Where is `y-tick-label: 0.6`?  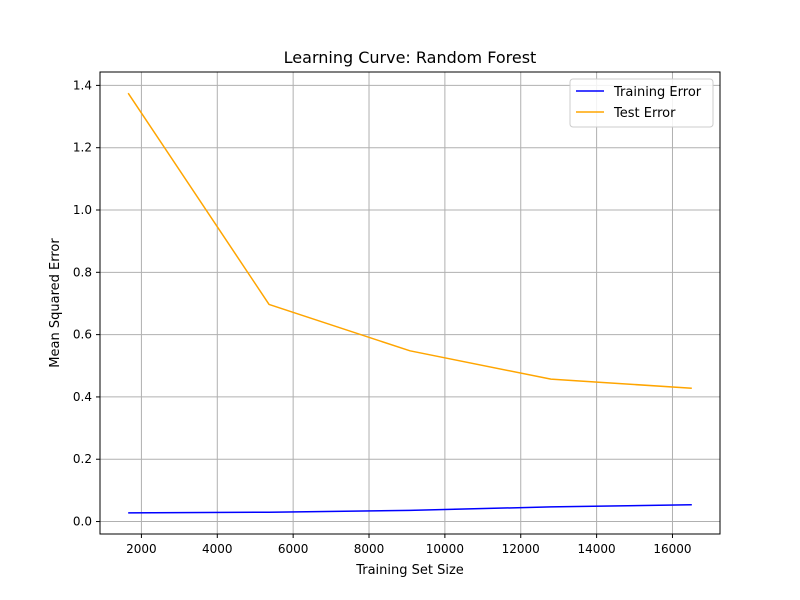 y-tick-label: 0.6 is located at coordinates (82, 335).